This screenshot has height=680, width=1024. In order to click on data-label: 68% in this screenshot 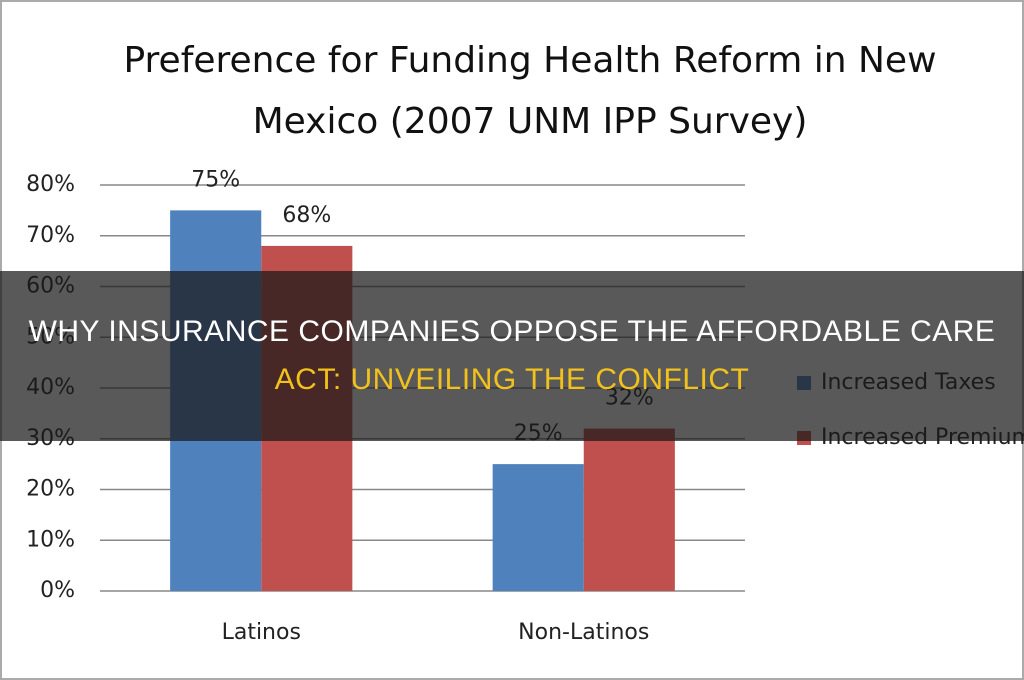, I will do `click(306, 215)`.